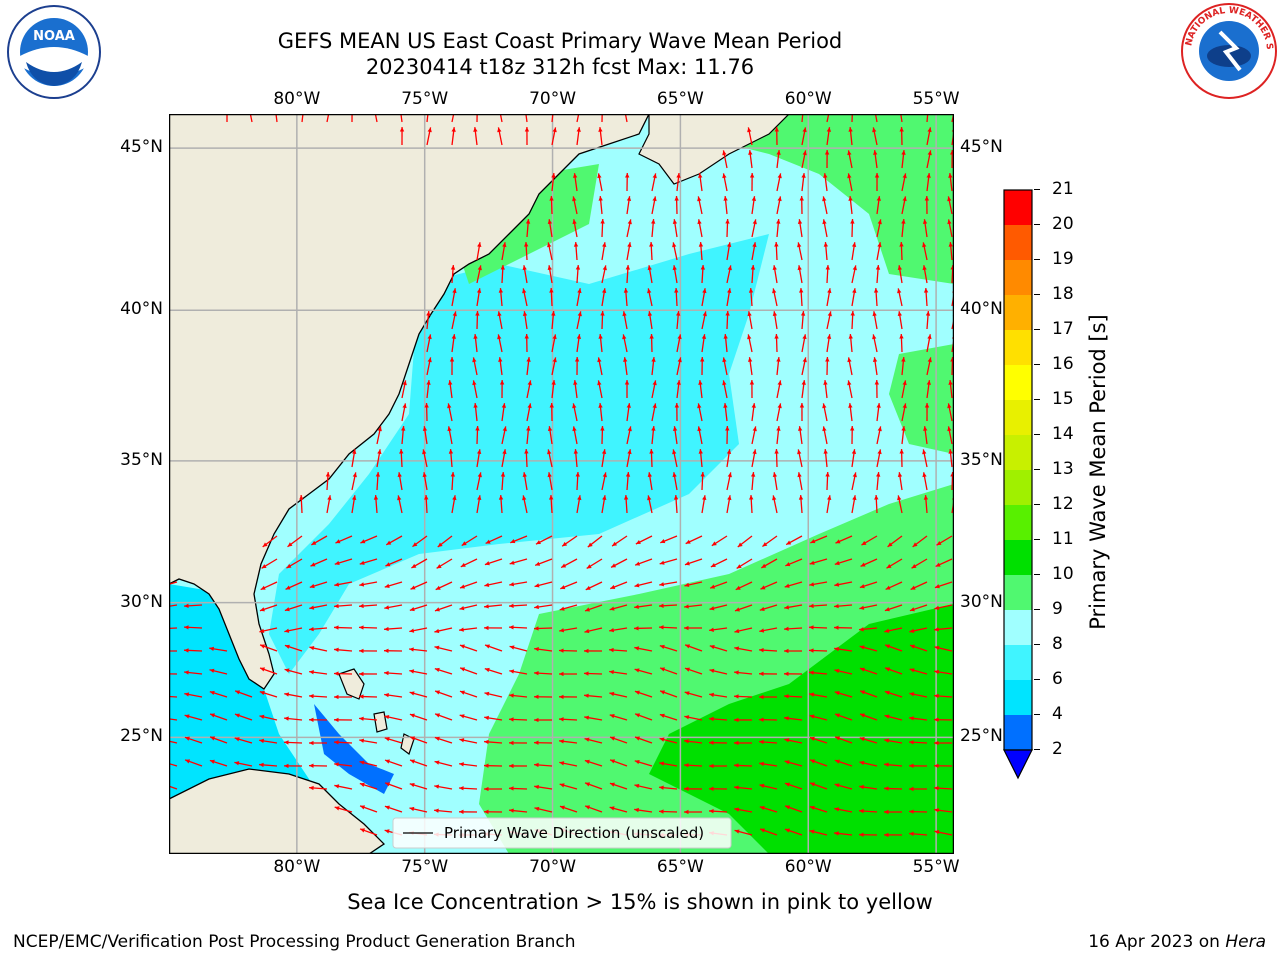  I want to click on chart-title-line2: 20230414 t18z 312h fcst Max: 11.76, so click(560, 67).